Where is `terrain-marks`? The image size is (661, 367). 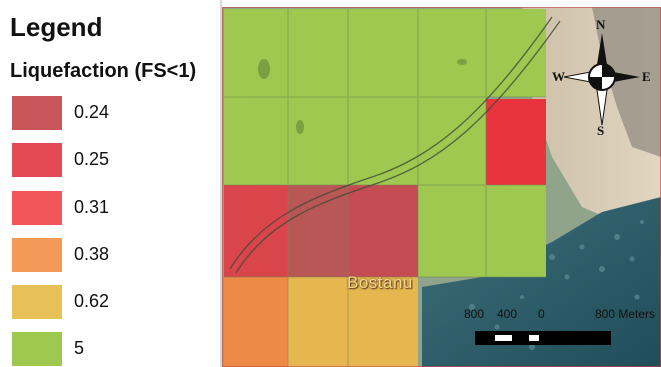
terrain-marks is located at coordinates (362, 96).